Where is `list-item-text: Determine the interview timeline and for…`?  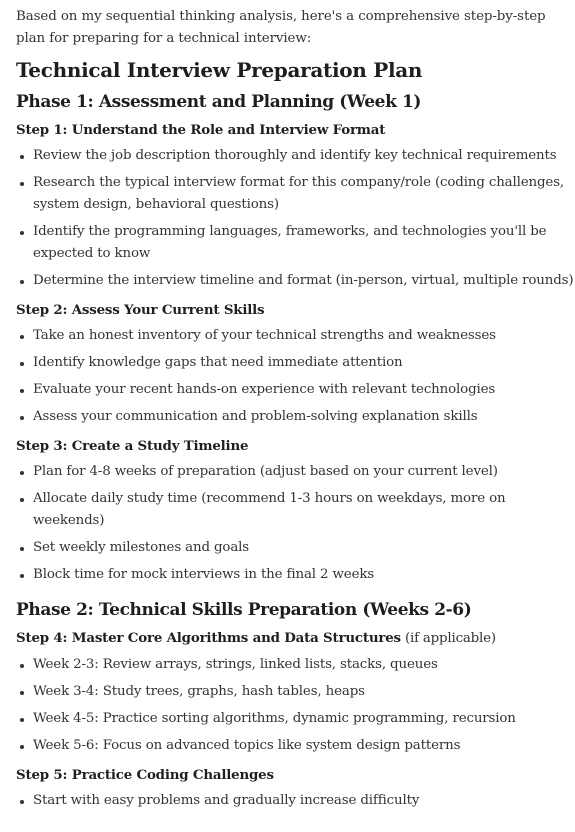
list-item-text: Determine the interview timeline and for… is located at coordinates (303, 280).